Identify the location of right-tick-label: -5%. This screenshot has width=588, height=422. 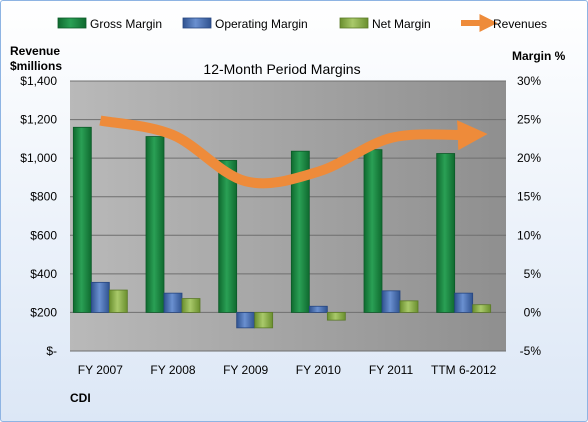
(531, 351).